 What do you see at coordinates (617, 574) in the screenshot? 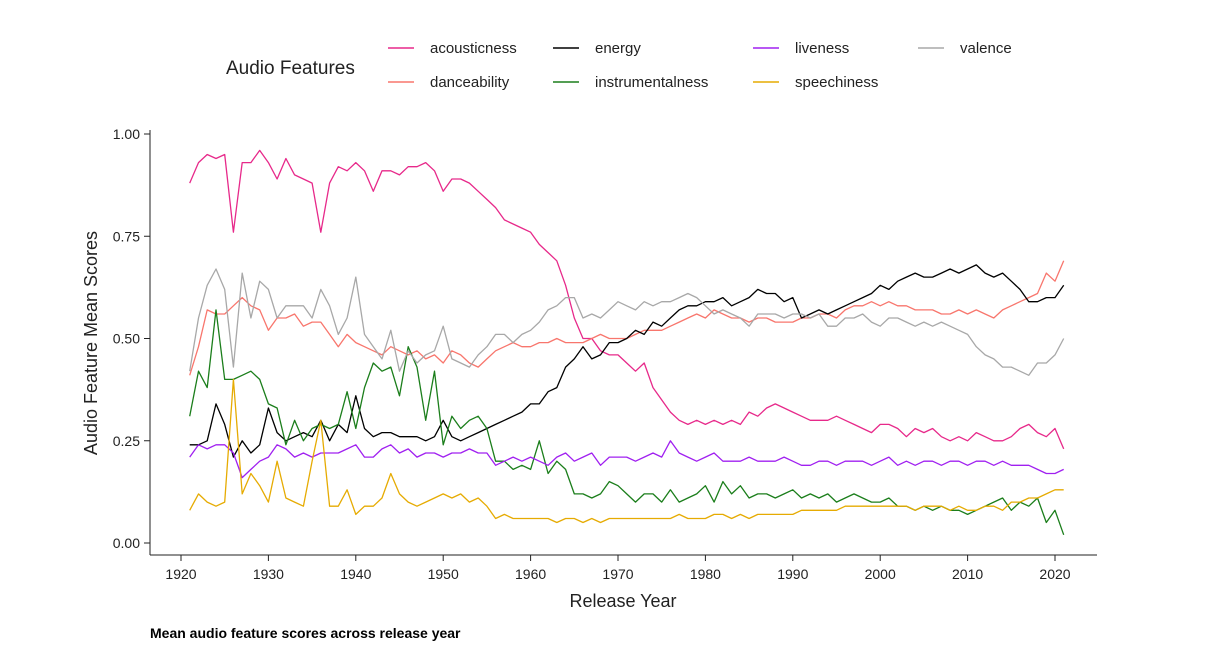
I see `x-tick-label: 1970` at bounding box center [617, 574].